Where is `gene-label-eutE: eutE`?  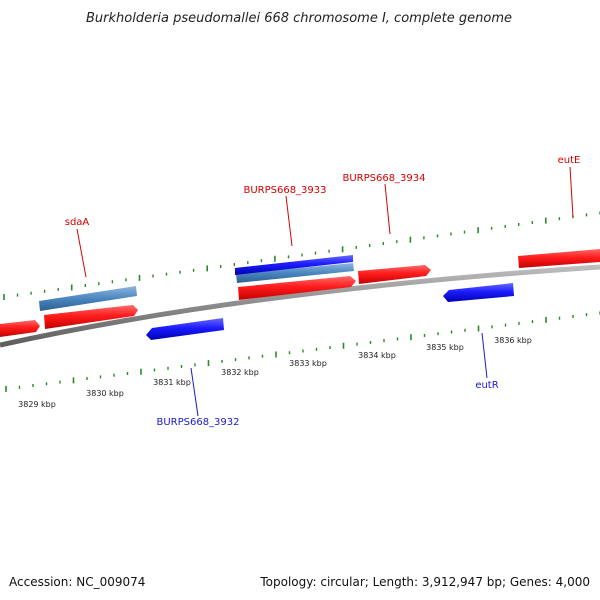
gene-label-eutE: eutE is located at coordinates (569, 160).